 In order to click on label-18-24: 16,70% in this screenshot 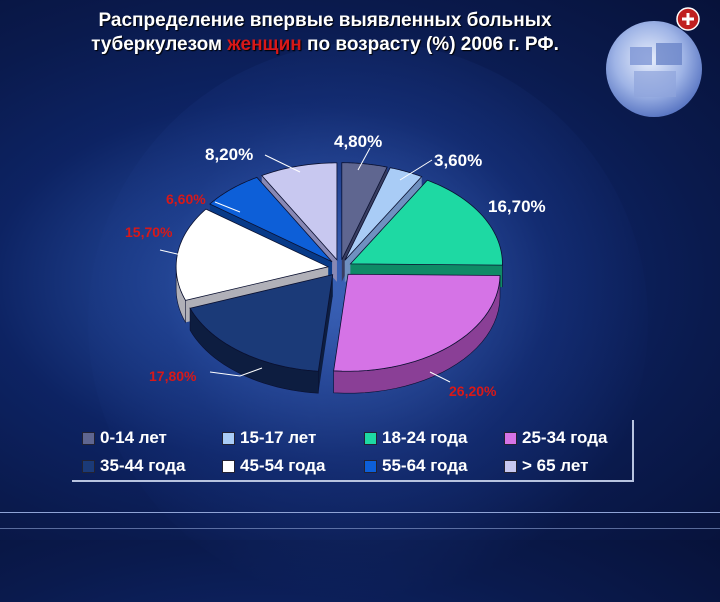, I will do `click(517, 207)`.